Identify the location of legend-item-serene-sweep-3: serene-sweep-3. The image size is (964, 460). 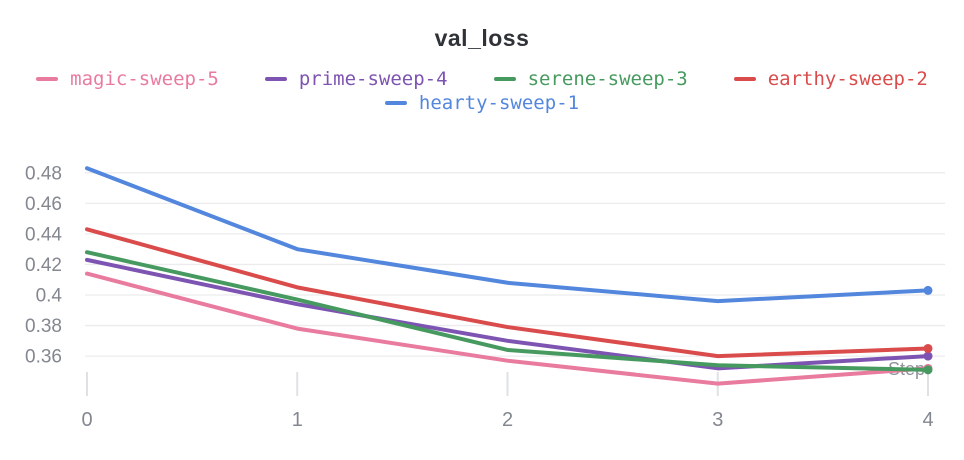
(590, 79).